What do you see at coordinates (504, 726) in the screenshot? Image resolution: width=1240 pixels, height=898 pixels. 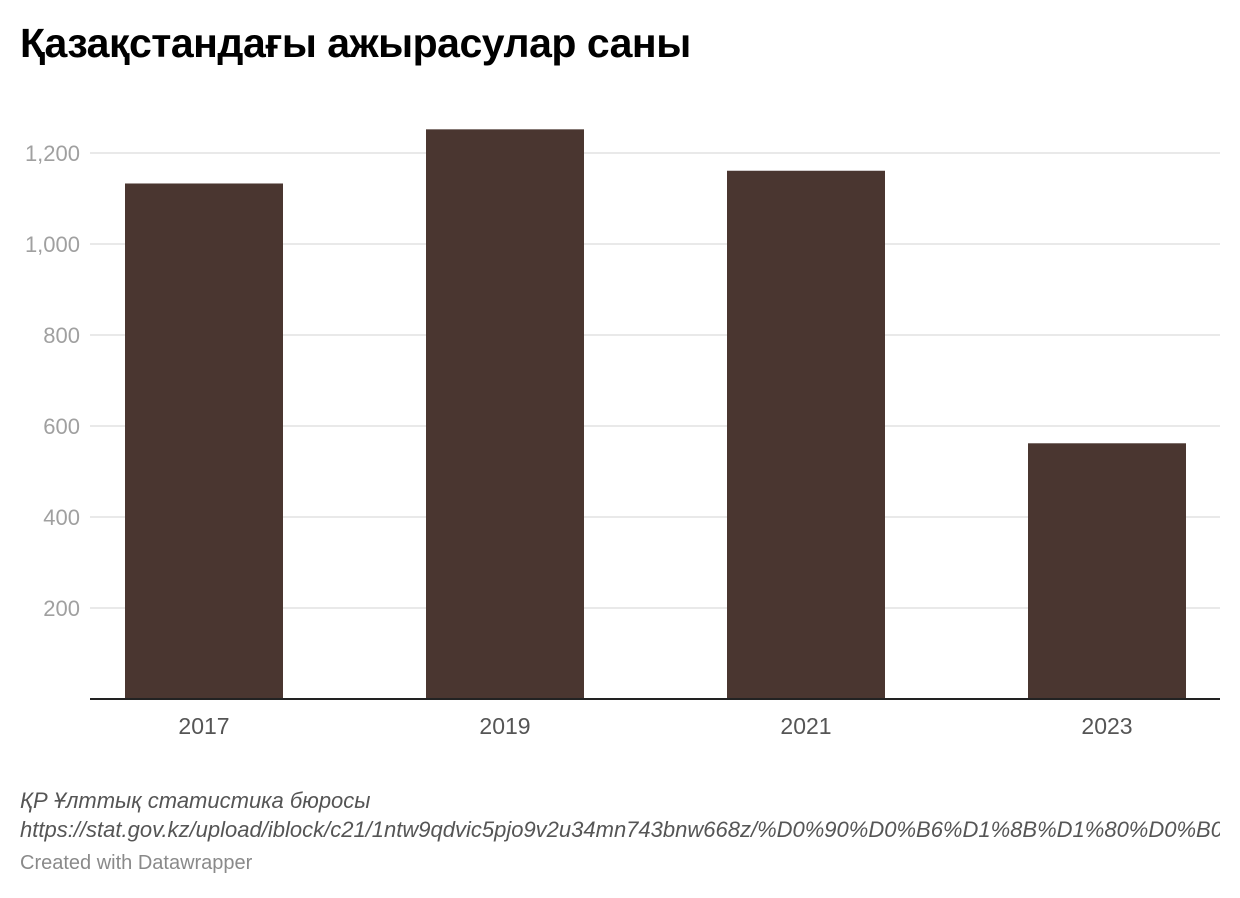 I see `x-tick-label: 2019` at bounding box center [504, 726].